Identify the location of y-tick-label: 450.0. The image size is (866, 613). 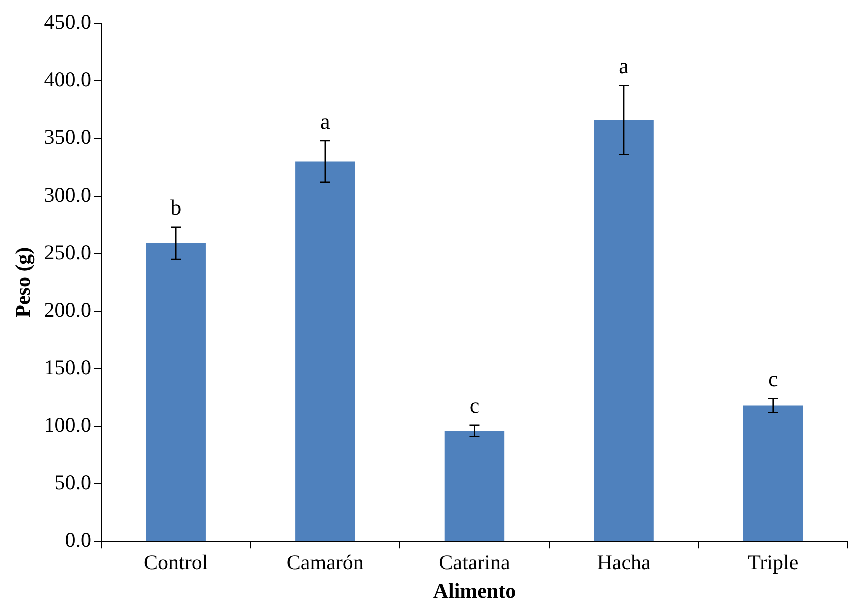
(68, 22).